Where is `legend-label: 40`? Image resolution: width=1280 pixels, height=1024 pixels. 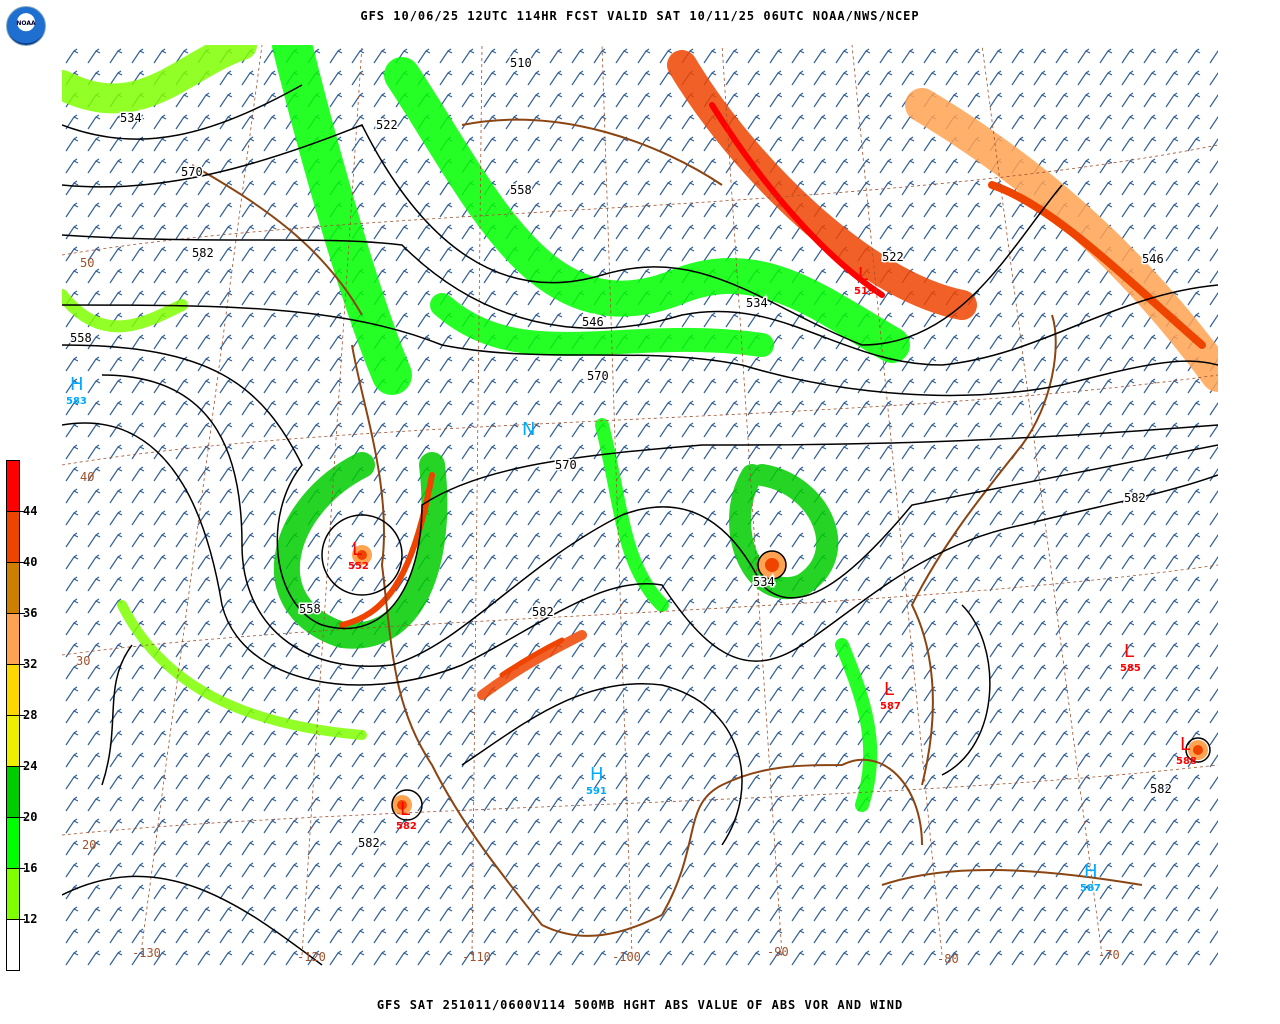 legend-label: 40 is located at coordinates (30, 562).